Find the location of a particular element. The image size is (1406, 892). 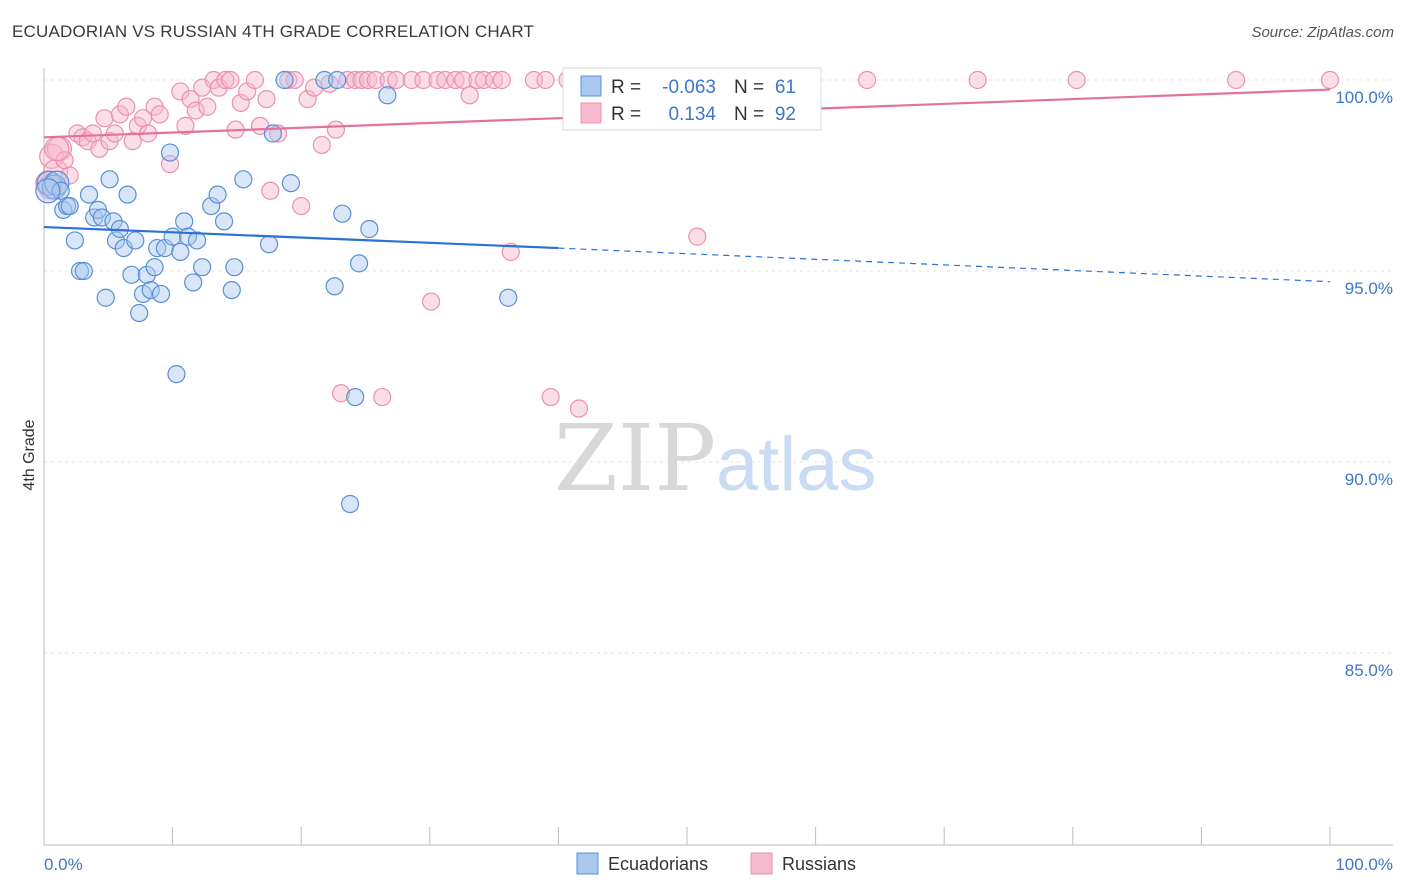

chart-source: Source: ZipAtlas.com is located at coordinates (1322, 32).